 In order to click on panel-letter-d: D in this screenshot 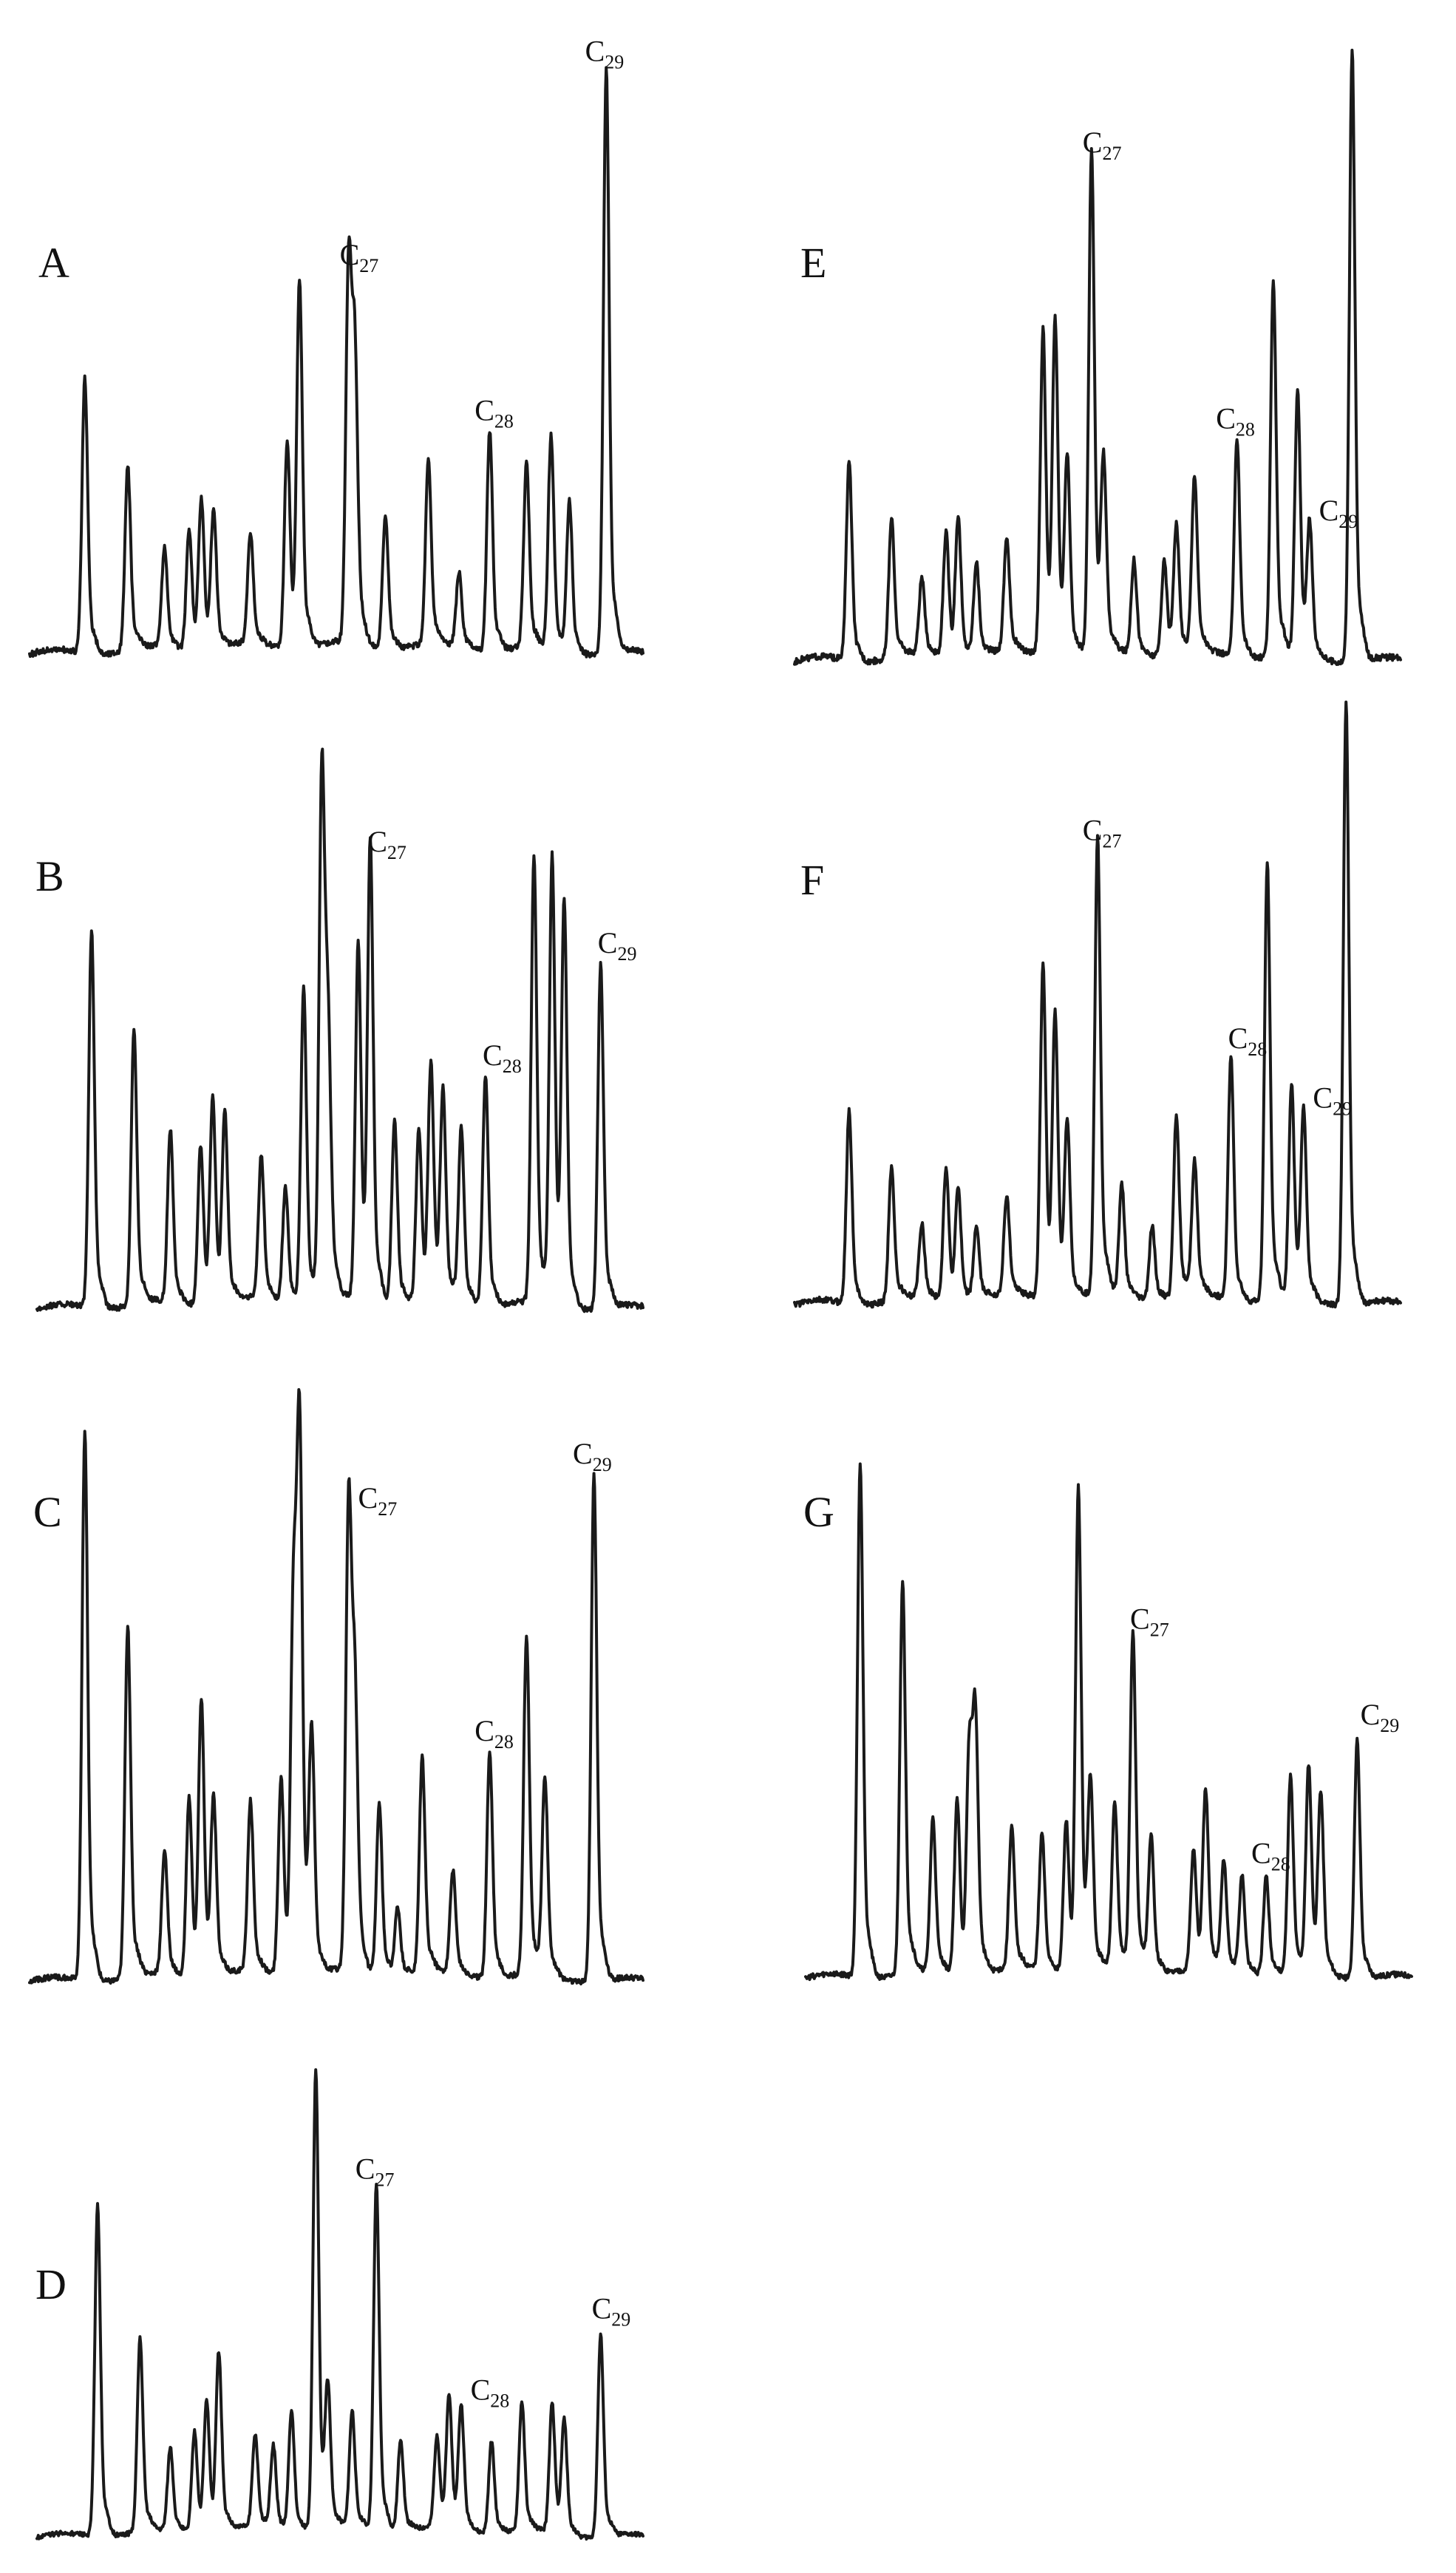, I will do `click(51, 2284)`.